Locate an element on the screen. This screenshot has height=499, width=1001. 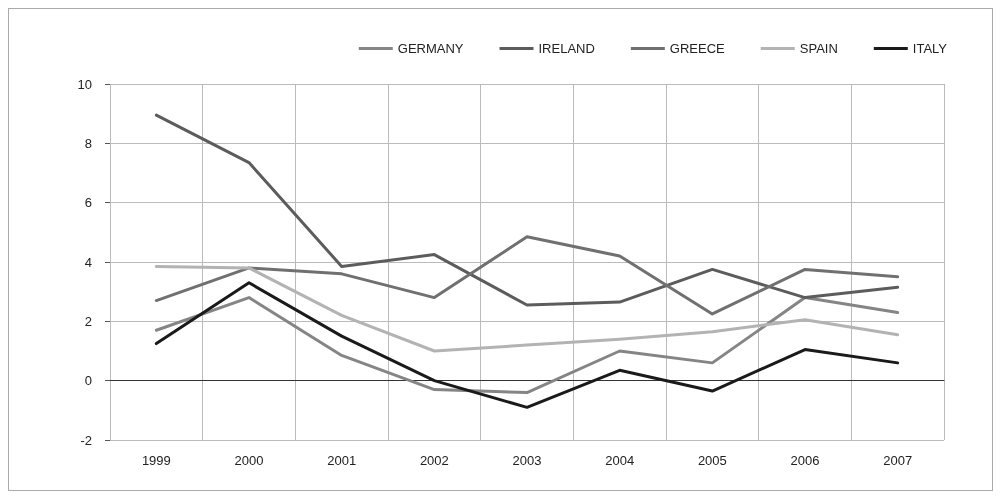
legend-label: SPAIN is located at coordinates (818, 48).